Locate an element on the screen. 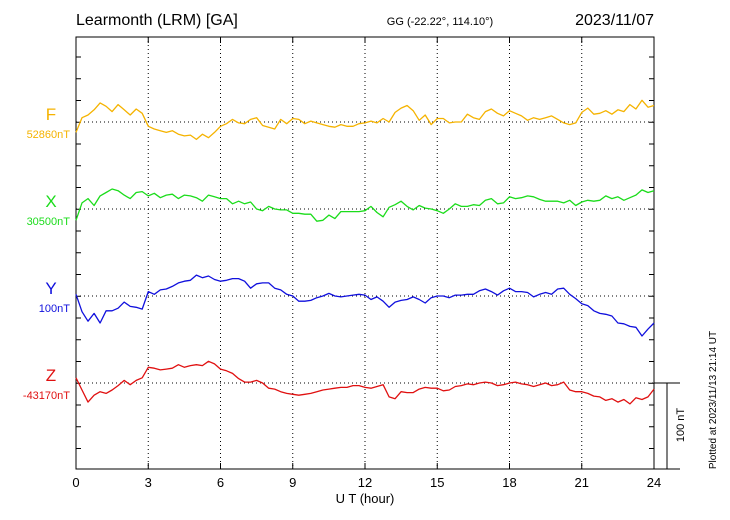  x-tick-label: 9 is located at coordinates (292, 482).